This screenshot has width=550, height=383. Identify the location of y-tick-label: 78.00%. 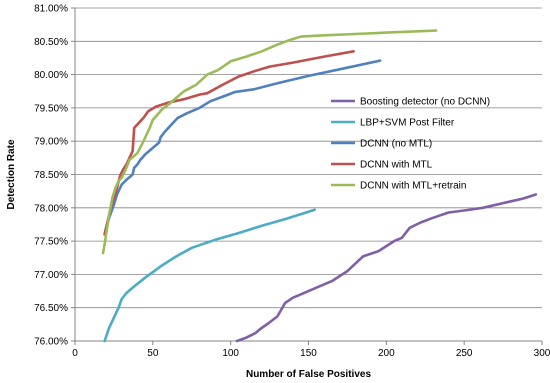
(51, 208).